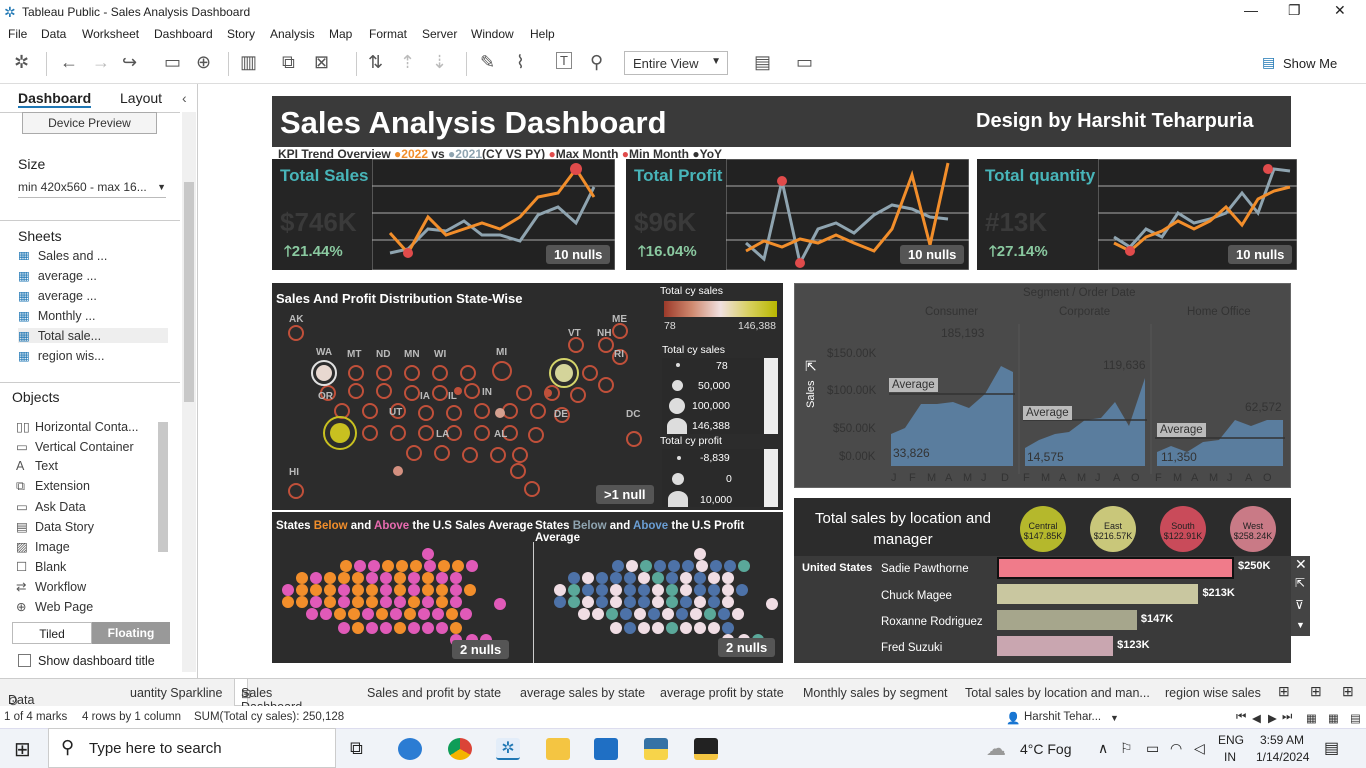 This screenshot has height=768, width=1366. Describe the element at coordinates (508, 749) in the screenshot. I see `tableau-taskbar-icon: ✲` at that location.